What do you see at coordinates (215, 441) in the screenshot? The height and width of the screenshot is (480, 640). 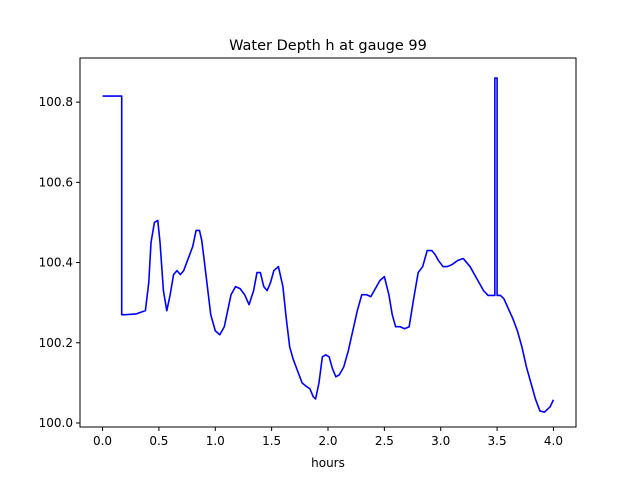 I see `x-tick-label: 1.0` at bounding box center [215, 441].